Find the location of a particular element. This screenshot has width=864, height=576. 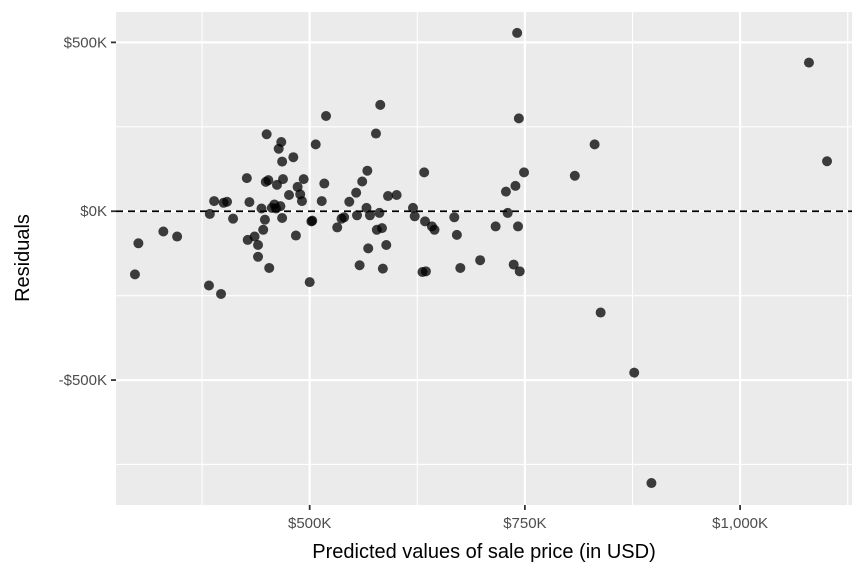

y-tick-label: $0K is located at coordinates (93, 211).